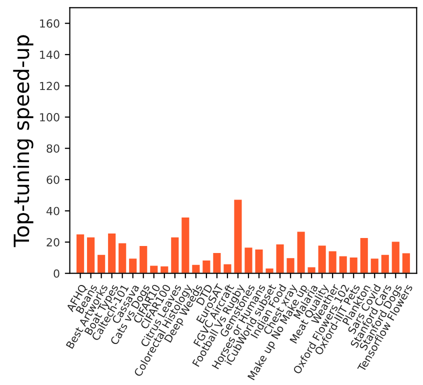  Describe the element at coordinates (23, 141) in the screenshot. I see `y-axis-title: Top-tuning speed-up` at that location.